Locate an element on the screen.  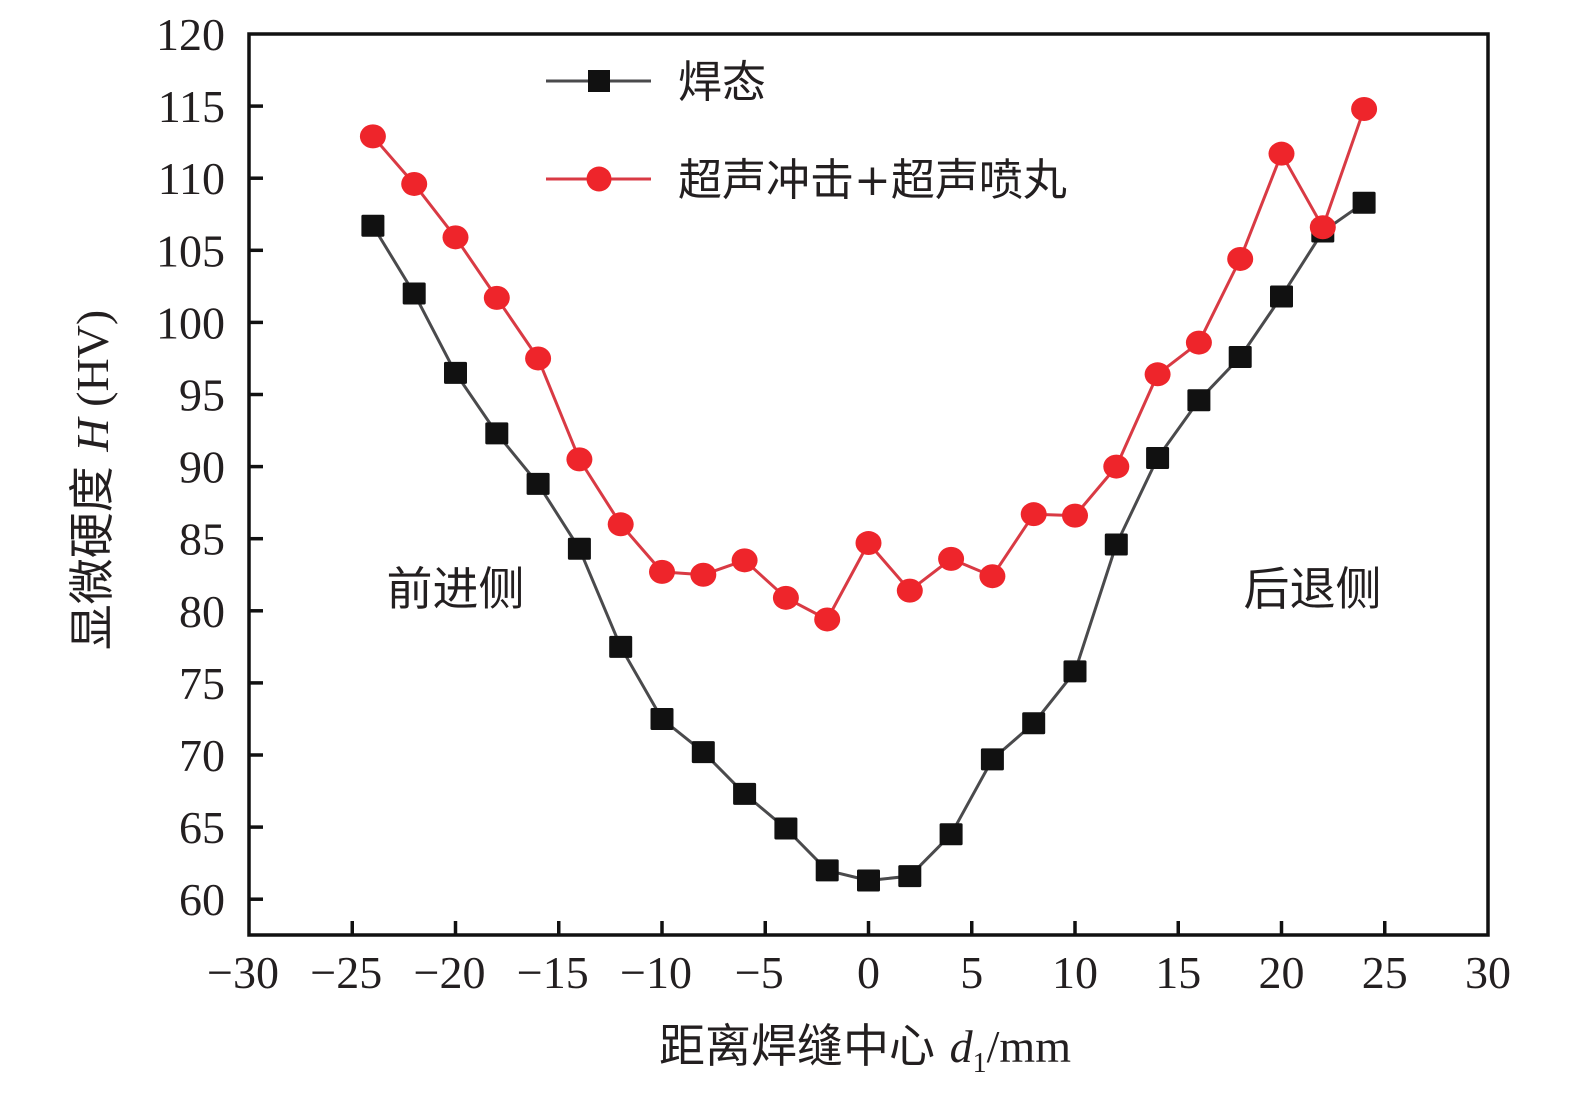
y-axis-title: 显微硬度 H (HV) is located at coordinates (92, 480).